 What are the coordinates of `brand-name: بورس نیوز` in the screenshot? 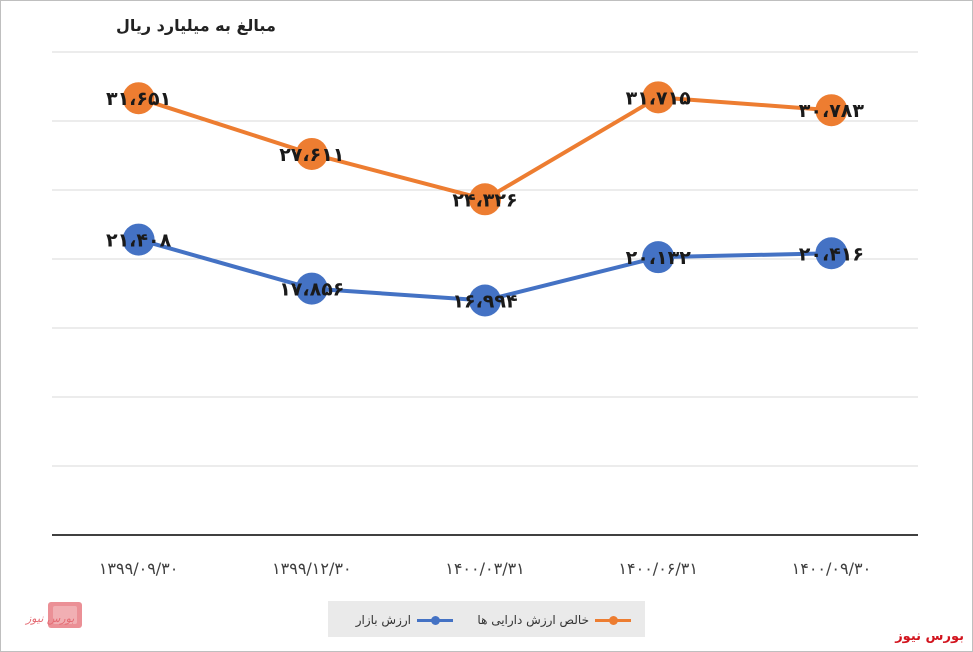 It's located at (929, 636).